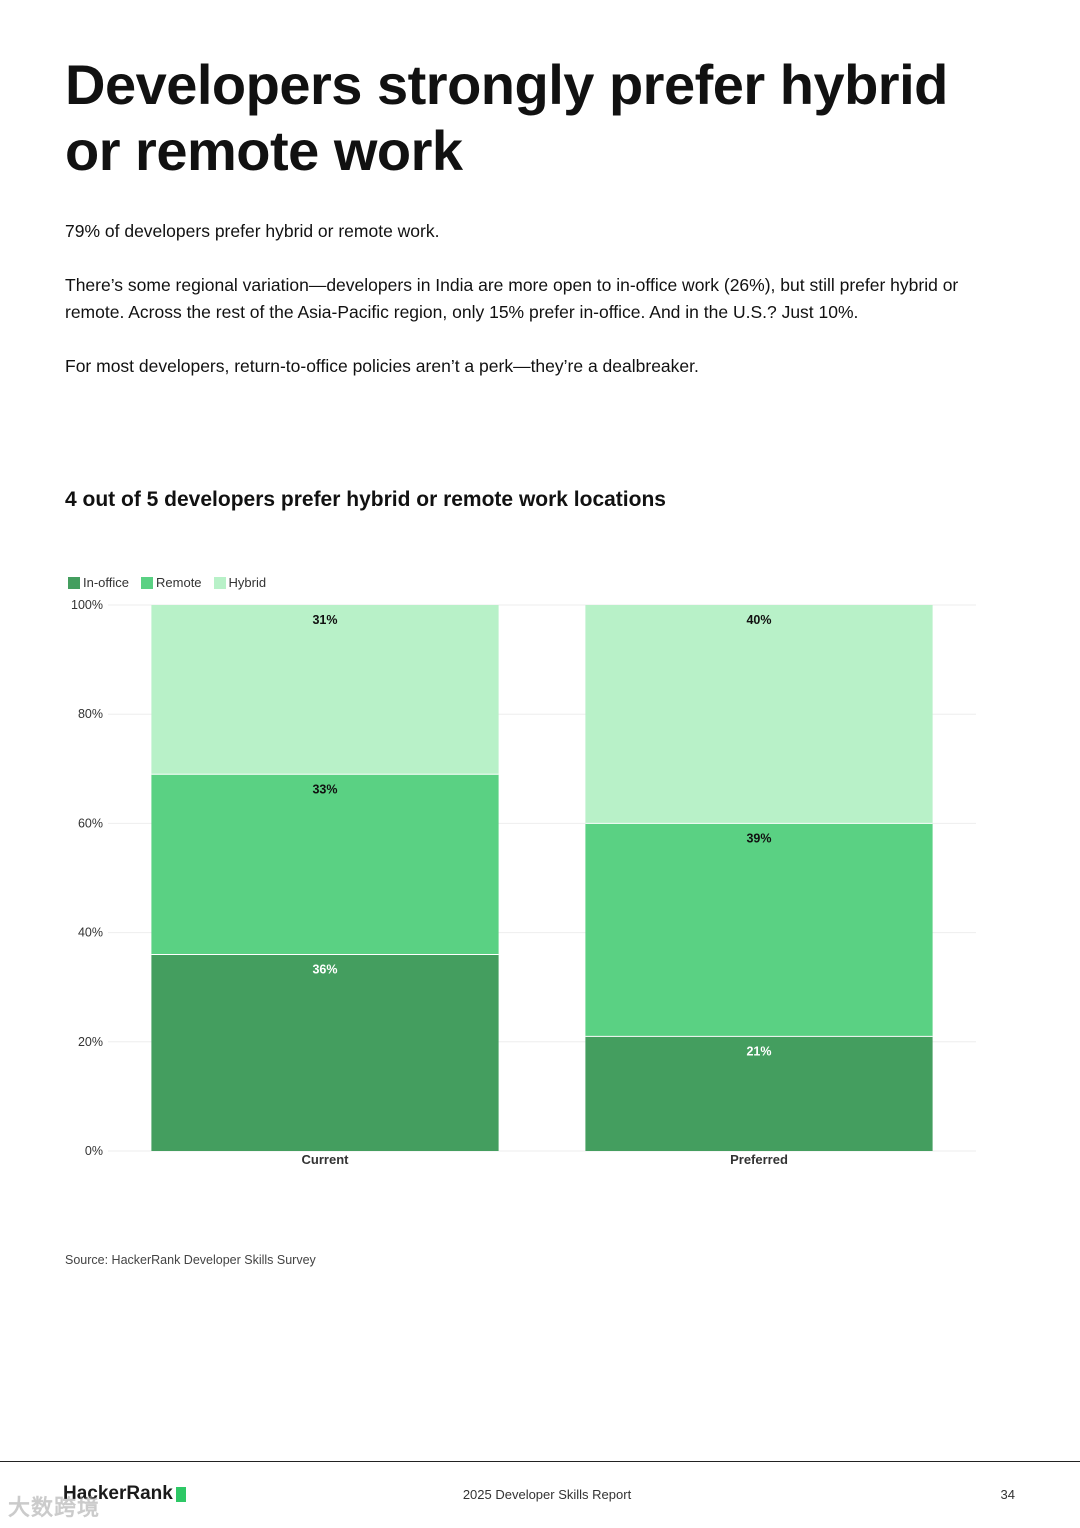 Image resolution: width=1080 pixels, height=1528 pixels. Describe the element at coordinates (94, 1151) in the screenshot. I see `y-tick-label: 0%` at that location.